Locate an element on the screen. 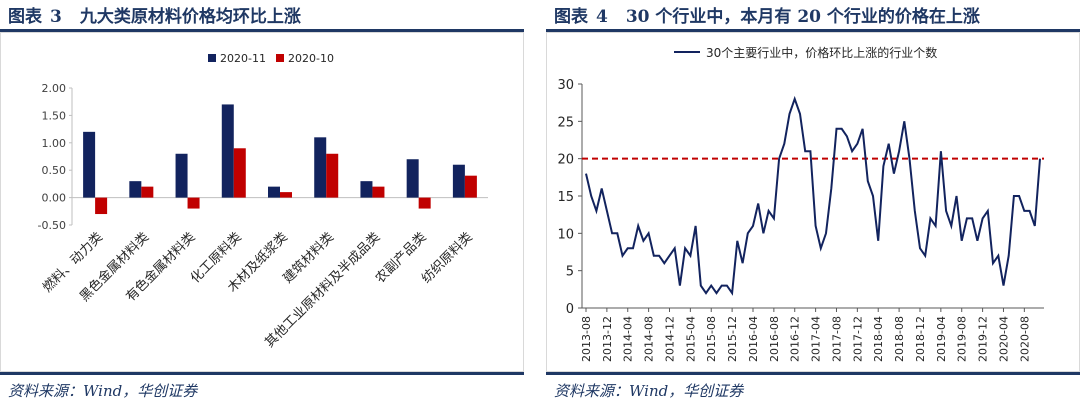  y-tick-label: 5 is located at coordinates (570, 272).